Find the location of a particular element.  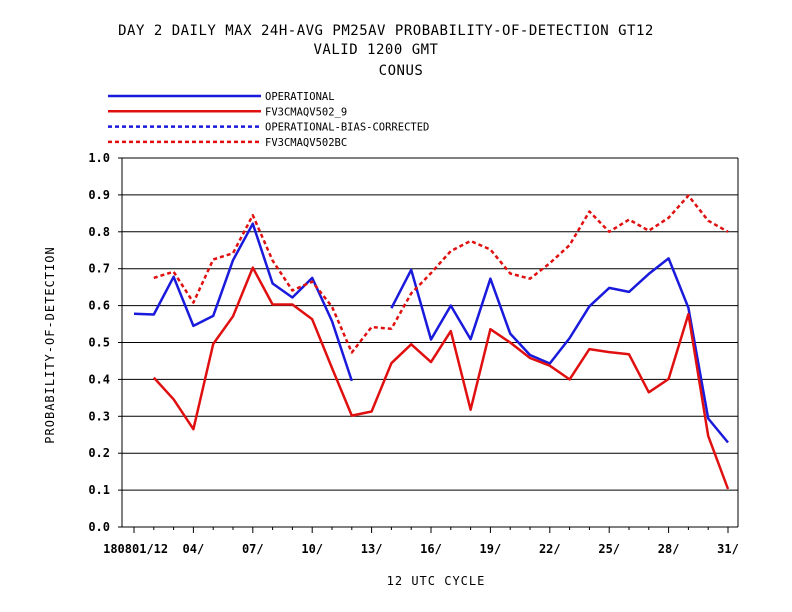

y-tick-label: 0.2 is located at coordinates (99, 453).